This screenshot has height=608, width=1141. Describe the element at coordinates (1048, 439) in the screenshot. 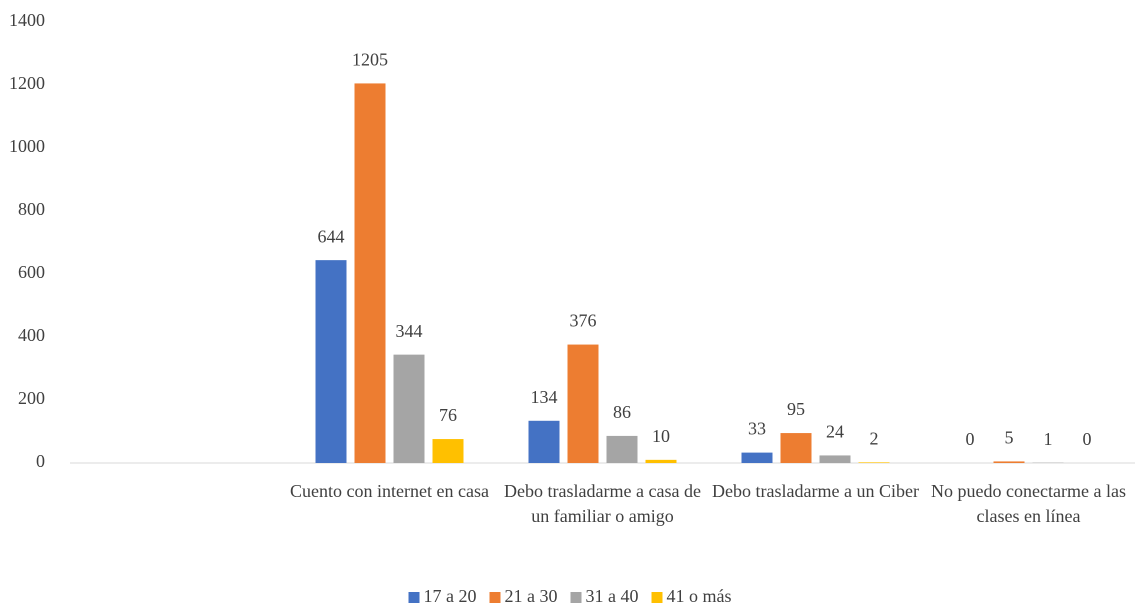

I see `data-label: 1` at that location.